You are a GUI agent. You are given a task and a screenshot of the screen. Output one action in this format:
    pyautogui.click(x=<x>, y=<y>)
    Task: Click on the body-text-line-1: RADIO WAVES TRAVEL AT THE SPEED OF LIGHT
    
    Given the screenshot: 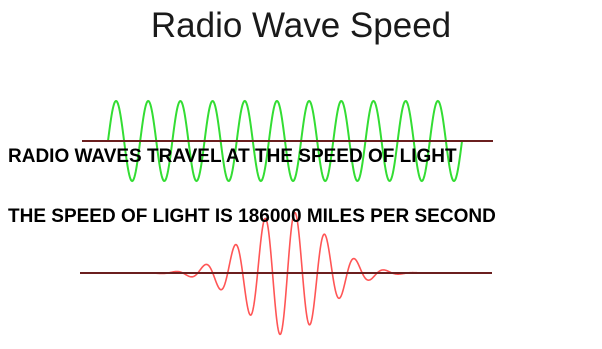 What is the action you would take?
    pyautogui.click(x=232, y=156)
    